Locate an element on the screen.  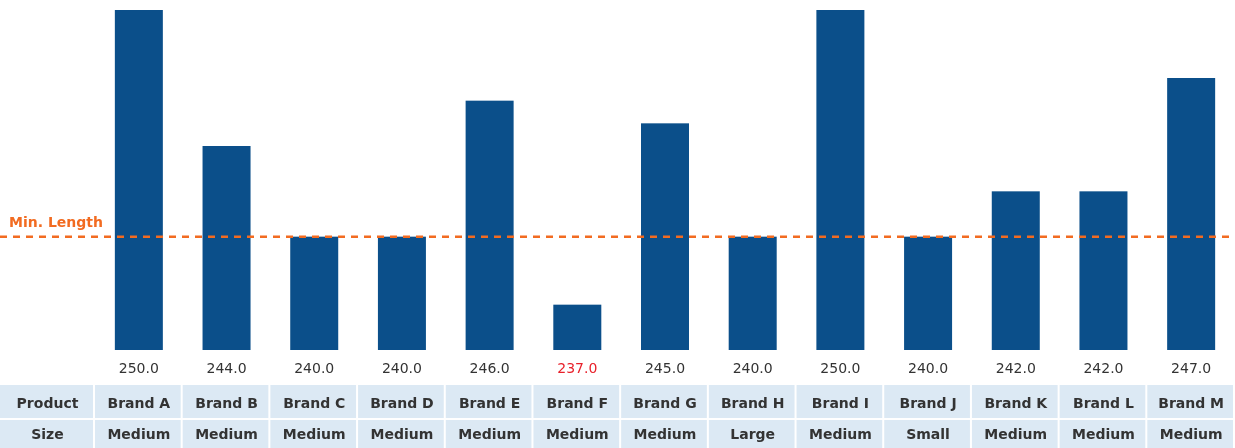
x-tick-label: Brand H is located at coordinates (752, 402).